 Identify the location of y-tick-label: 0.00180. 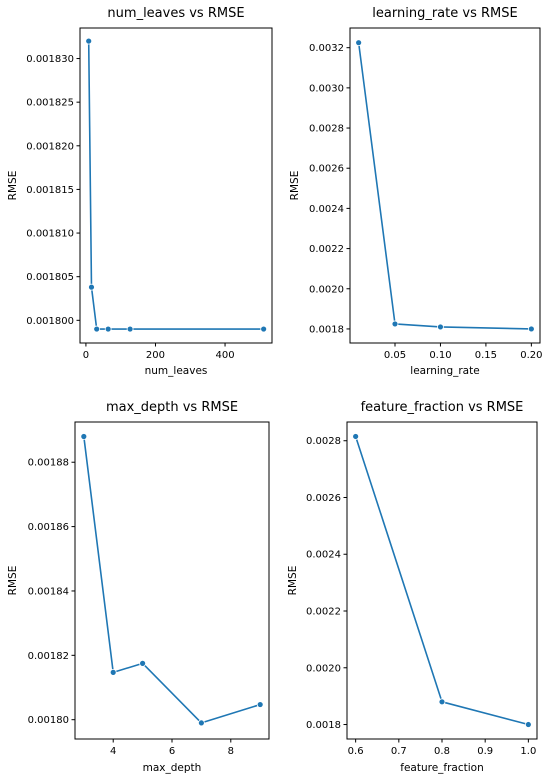
(48, 720).